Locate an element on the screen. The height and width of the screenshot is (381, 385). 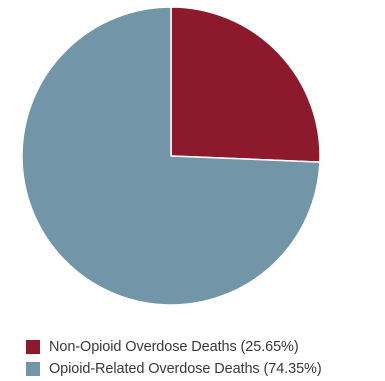
legend-swatch-opioid-related is located at coordinates (33, 369).